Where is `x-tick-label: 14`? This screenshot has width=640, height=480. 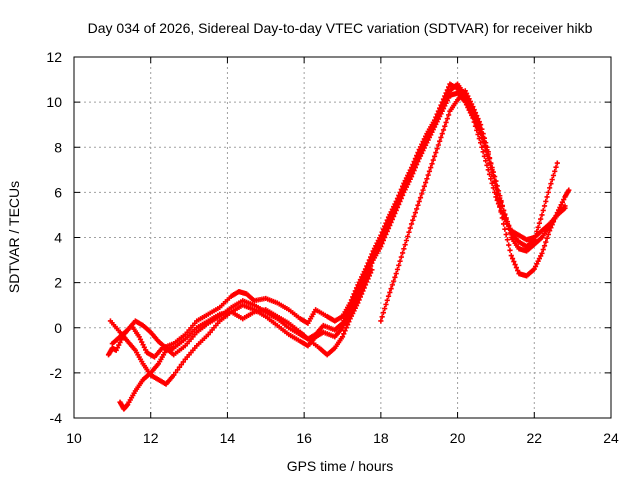
x-tick-label: 14 is located at coordinates (228, 438).